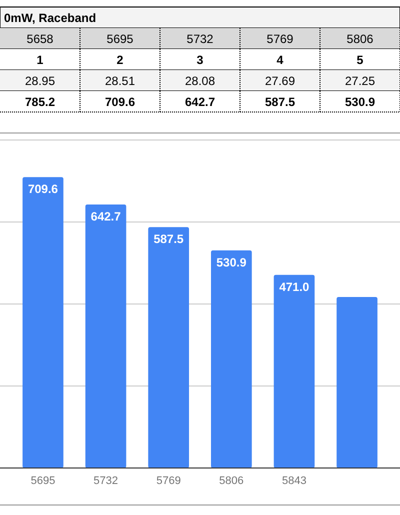 This screenshot has width=400, height=515. What do you see at coordinates (50, 18) in the screenshot?
I see `chart-title: 0mW, Raceband` at bounding box center [50, 18].